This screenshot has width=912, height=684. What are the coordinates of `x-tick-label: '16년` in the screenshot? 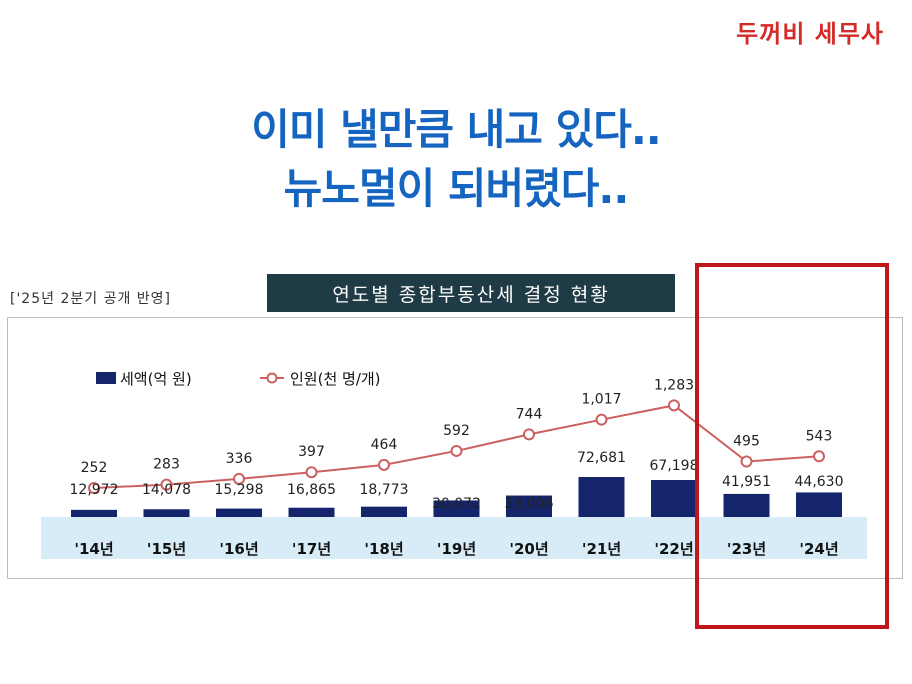 It's located at (238, 549).